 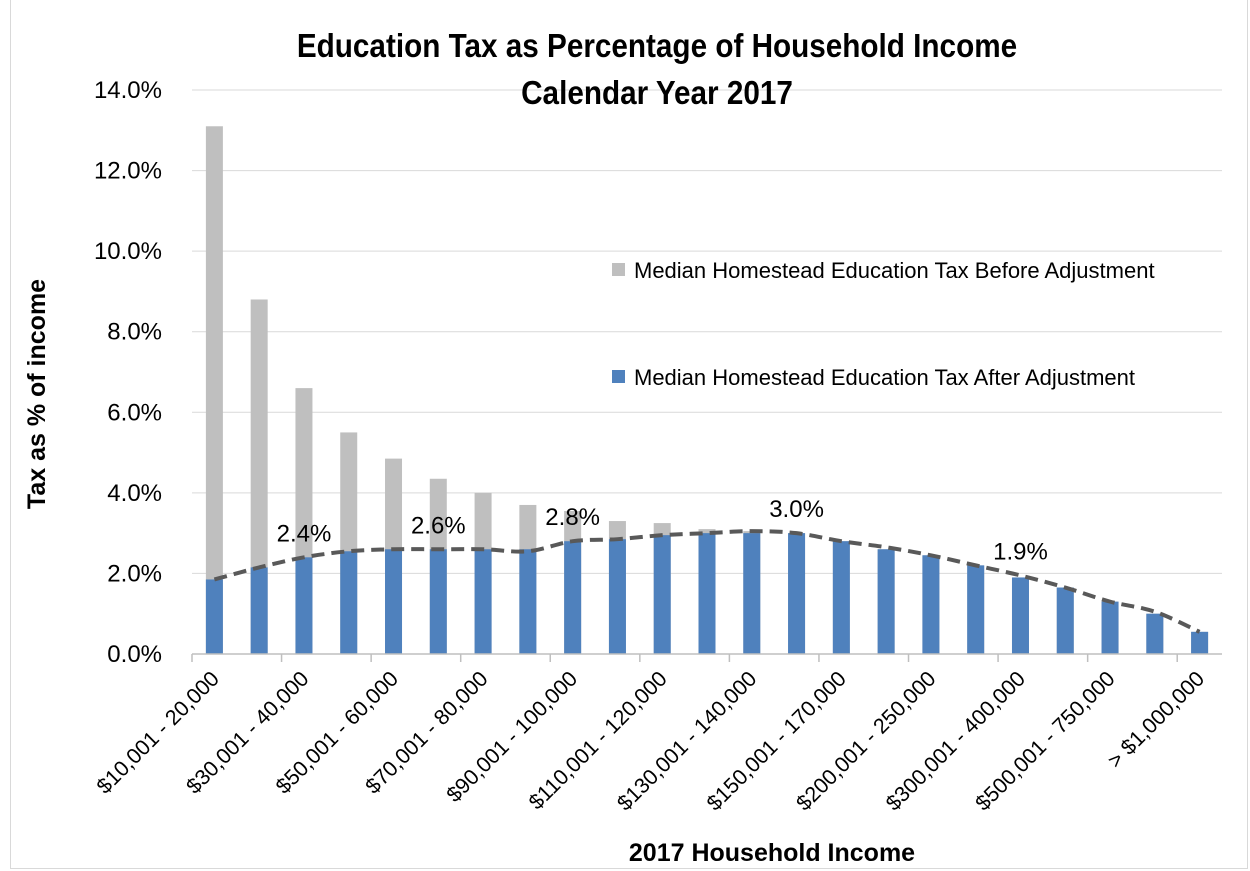 I want to click on data-labels: 2.4% 2.6% 2.8% 3.0% 1.9%, so click(x=662, y=530).